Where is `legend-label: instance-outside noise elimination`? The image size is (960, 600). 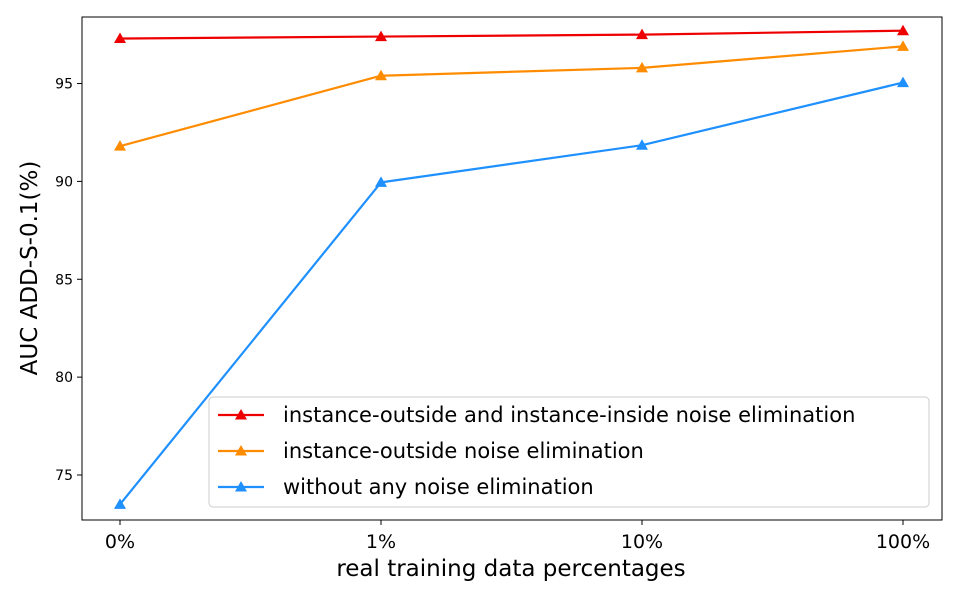 legend-label: instance-outside noise elimination is located at coordinates (463, 451).